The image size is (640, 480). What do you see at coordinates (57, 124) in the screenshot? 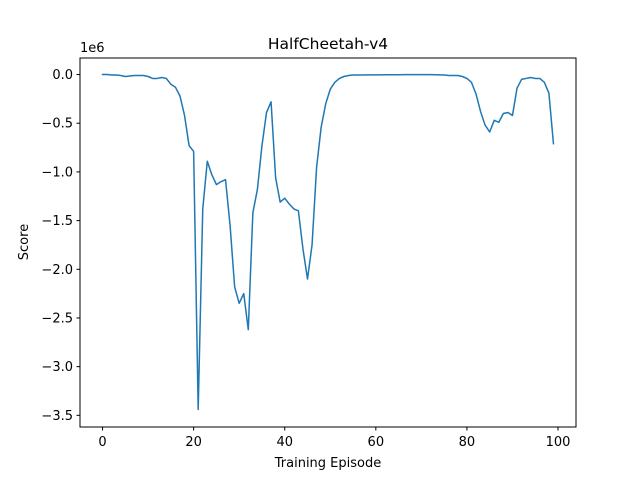
I see `y-tick-label: −0.5` at bounding box center [57, 124].